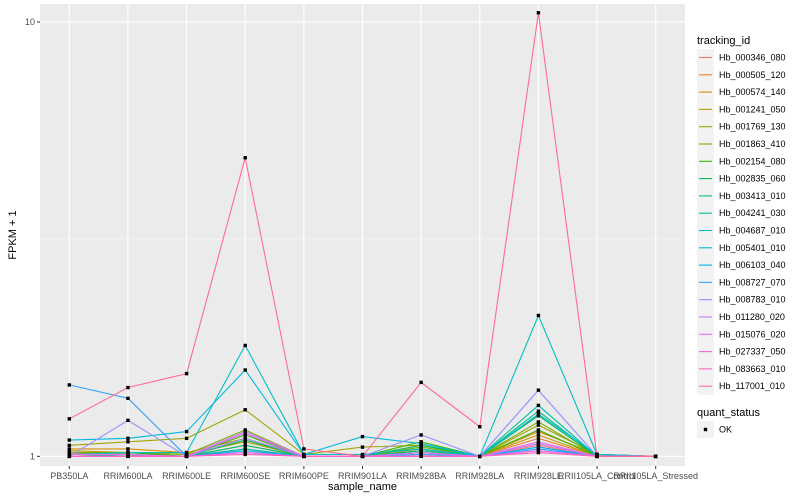  What do you see at coordinates (752, 386) in the screenshot?
I see `legend-label: Hb_117001_010` at bounding box center [752, 386].